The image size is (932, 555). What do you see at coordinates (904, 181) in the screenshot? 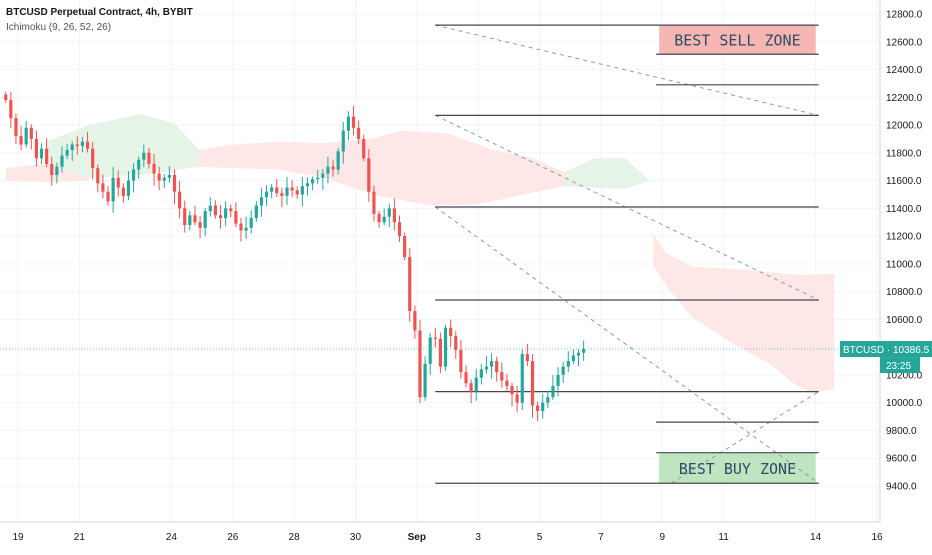
I see `y-tick-label: 11600.0` at bounding box center [904, 181].